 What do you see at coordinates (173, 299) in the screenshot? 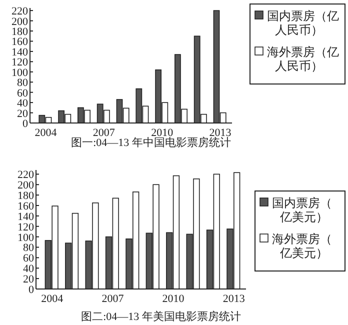
I see `x-tick-label: 2010` at bounding box center [173, 299].